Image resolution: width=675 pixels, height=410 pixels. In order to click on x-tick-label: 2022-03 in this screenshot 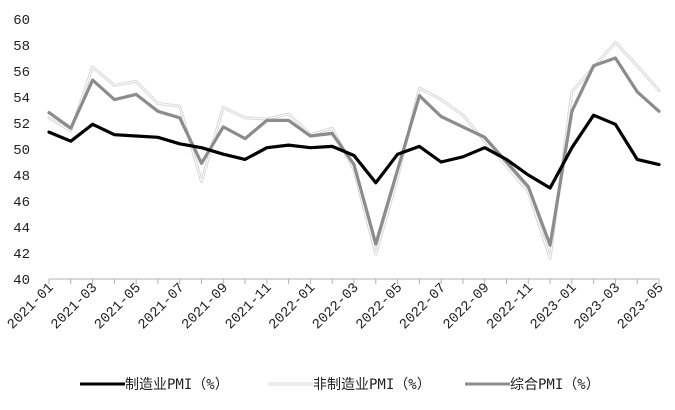, I will do `click(336, 306)`.